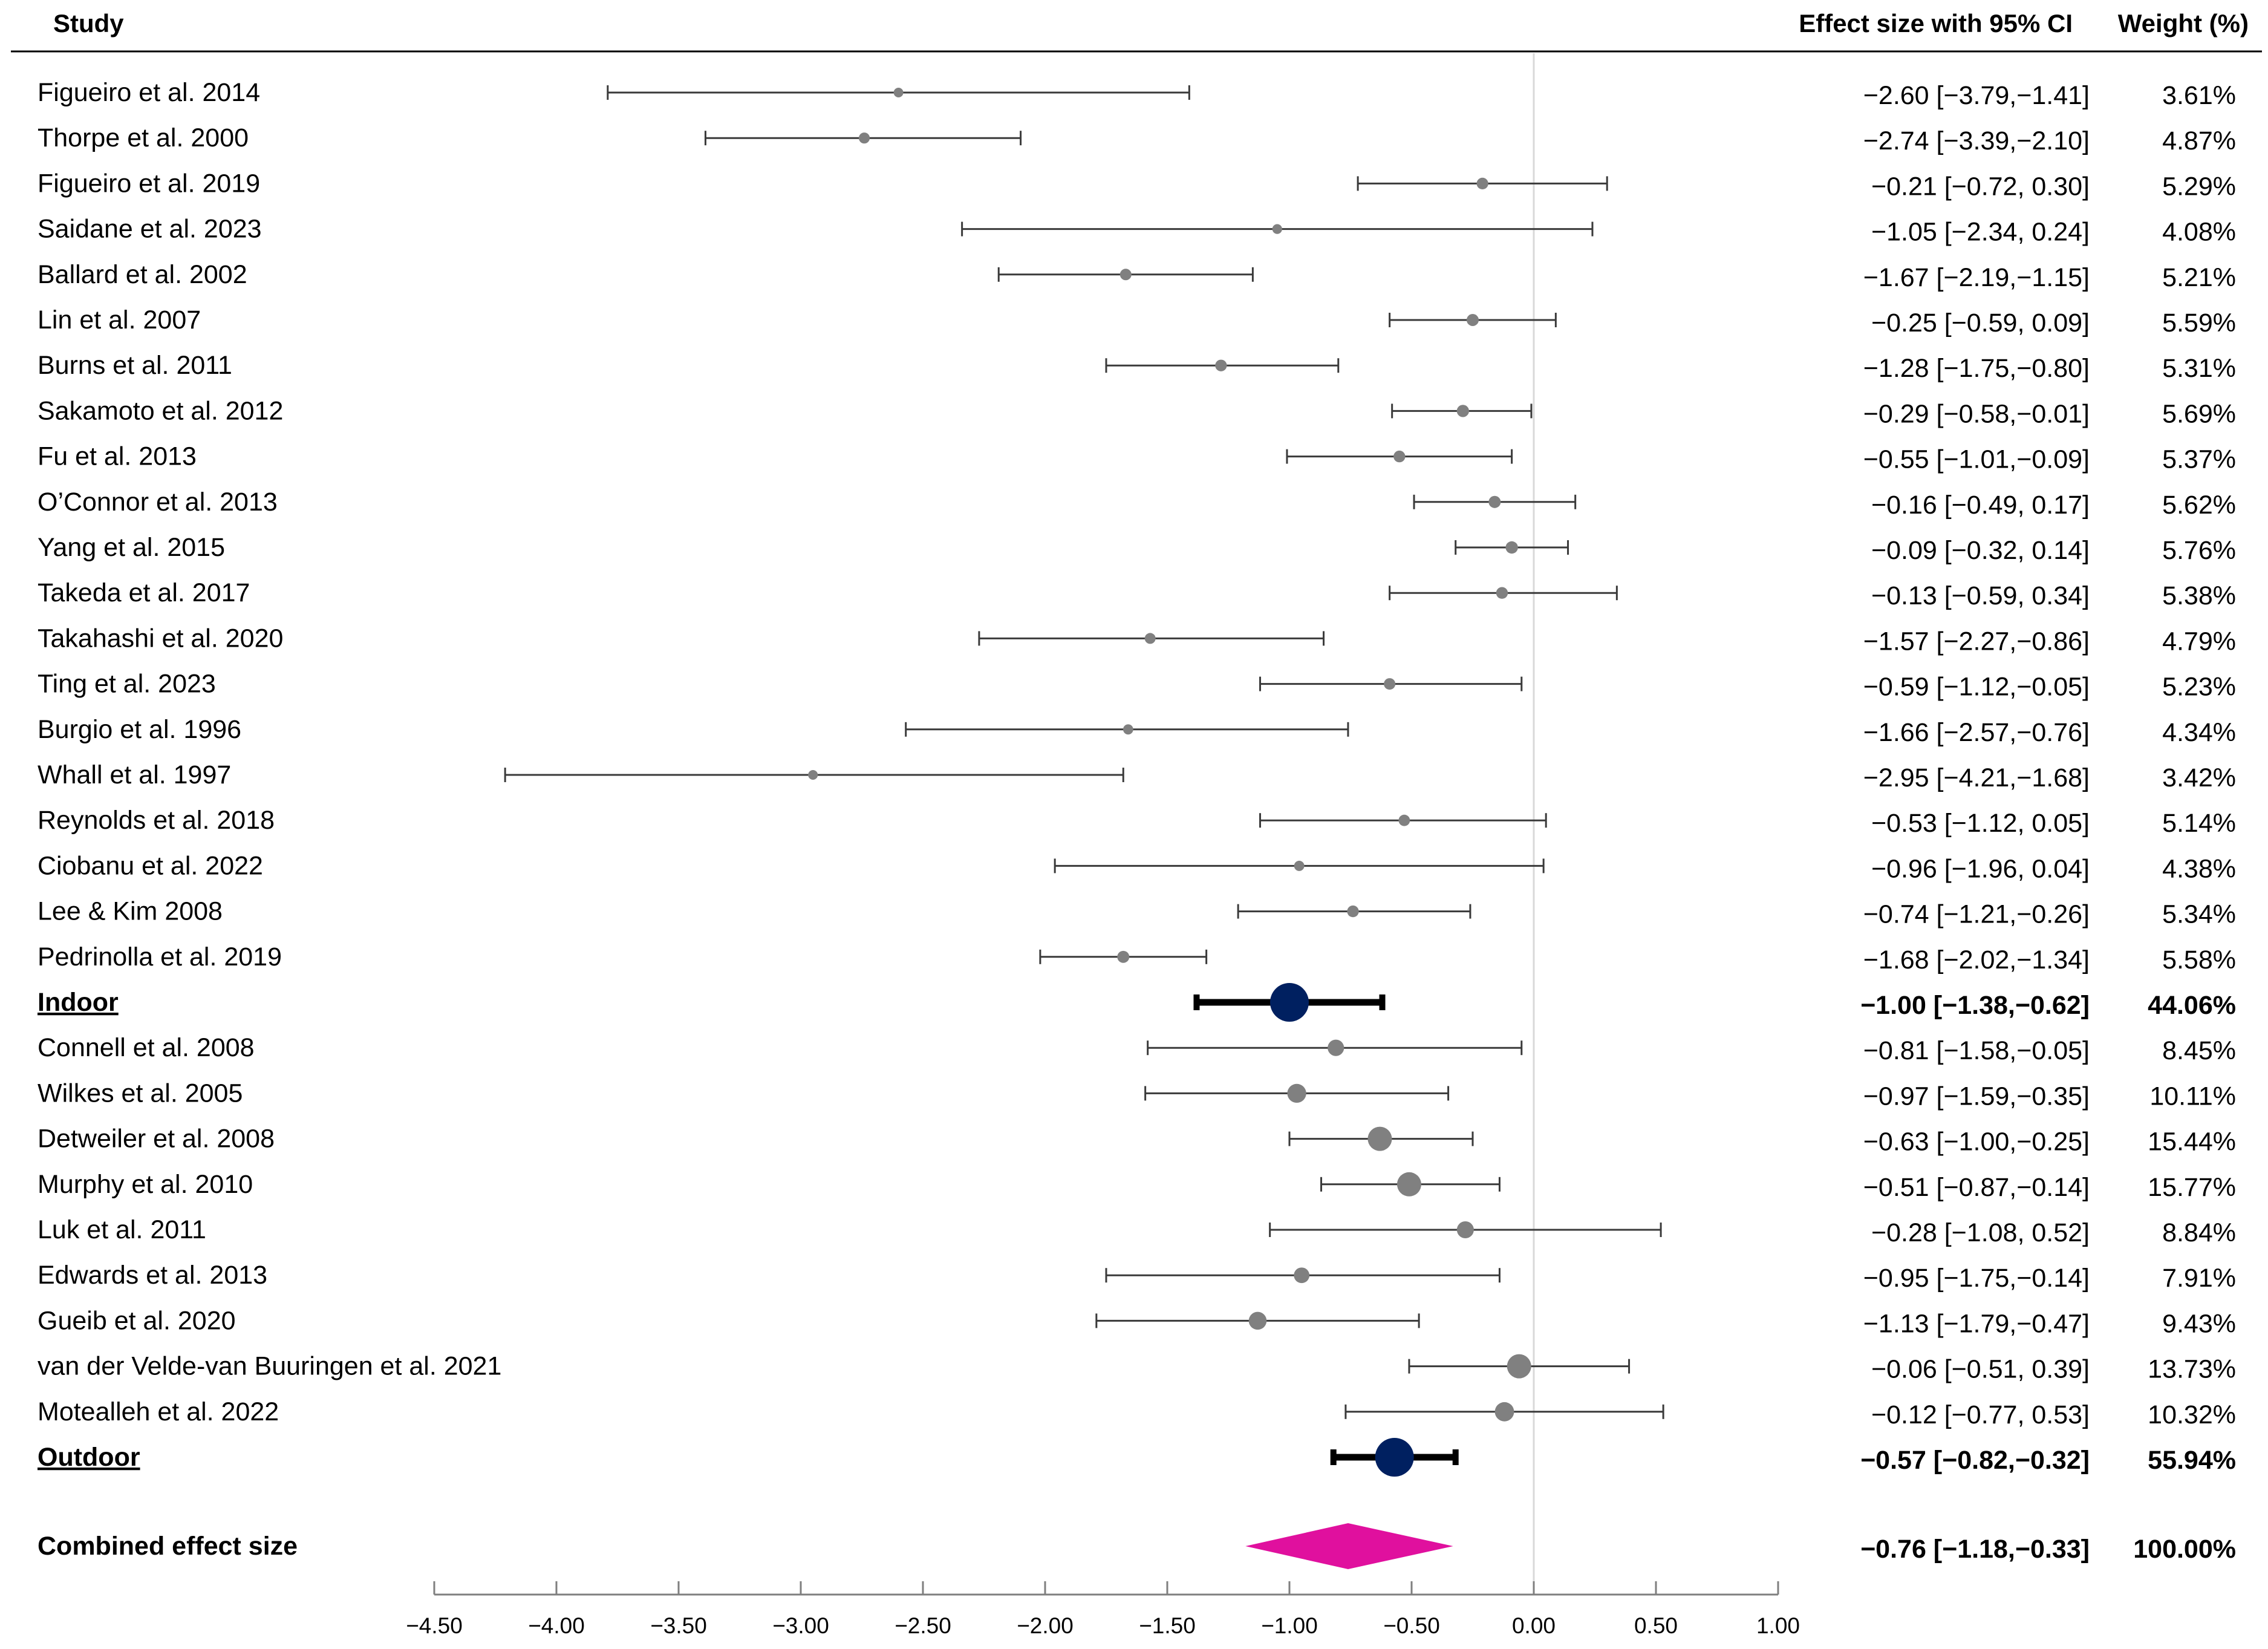 The width and height of the screenshot is (2268, 1649). What do you see at coordinates (2199, 1278) in the screenshot?
I see `weight-value: 7.91%` at bounding box center [2199, 1278].